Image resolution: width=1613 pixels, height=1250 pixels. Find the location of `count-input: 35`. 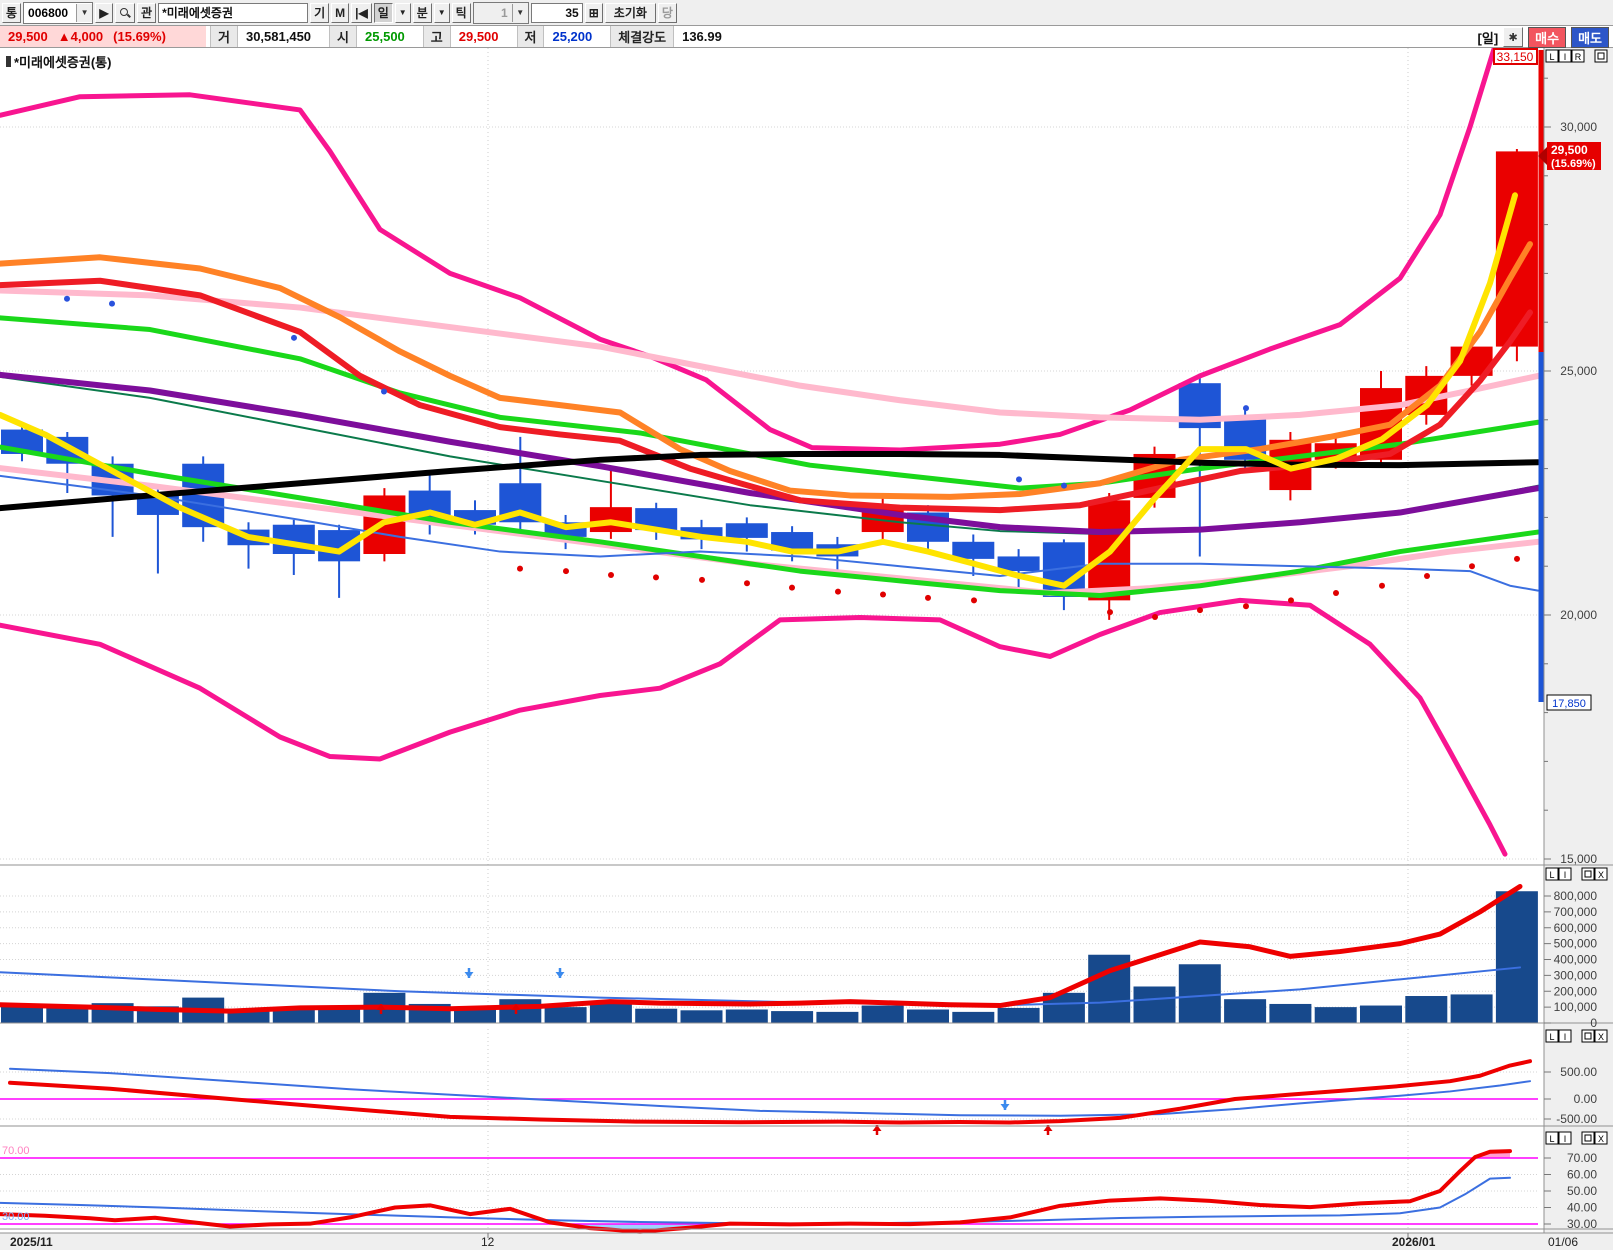

count-input: 35 is located at coordinates (556, 12).